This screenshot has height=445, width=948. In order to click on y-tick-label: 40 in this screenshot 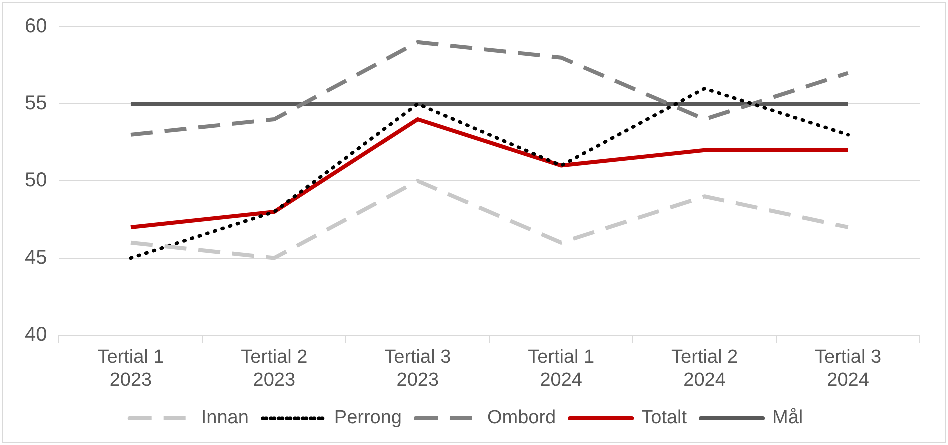, I will do `click(36, 335)`.